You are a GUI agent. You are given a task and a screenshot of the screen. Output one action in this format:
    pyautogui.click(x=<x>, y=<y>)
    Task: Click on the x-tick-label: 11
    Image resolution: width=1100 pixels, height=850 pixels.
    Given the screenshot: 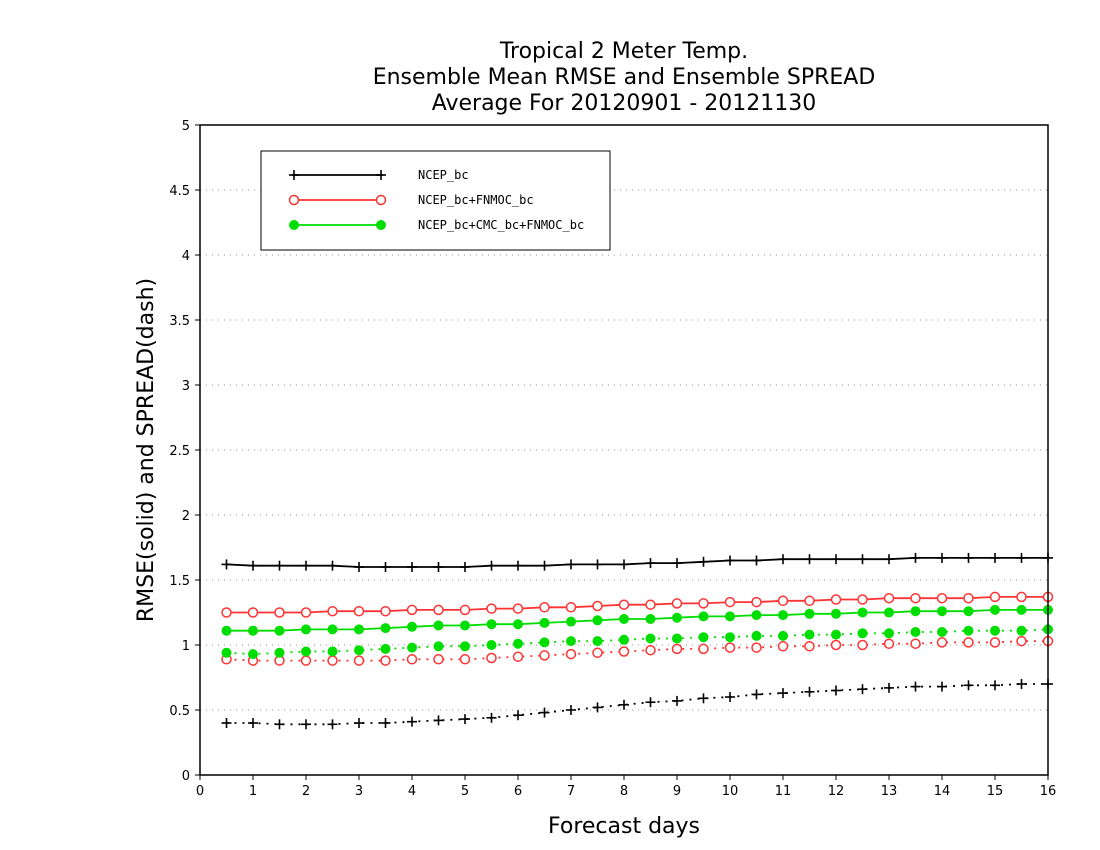 What is the action you would take?
    pyautogui.click(x=783, y=791)
    